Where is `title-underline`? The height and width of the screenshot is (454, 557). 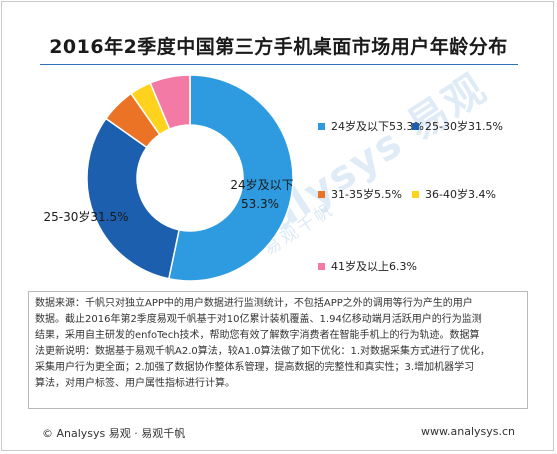 title-underline is located at coordinates (279, 64).